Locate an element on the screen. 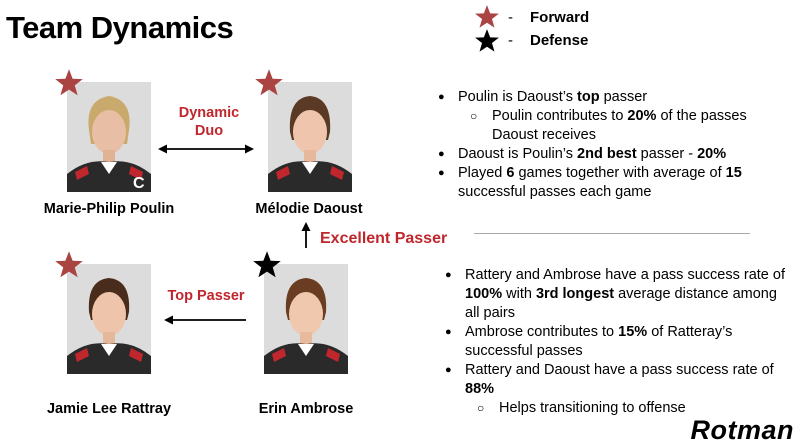 This screenshot has height=448, width=800. legend-label-forward: Forward is located at coordinates (560, 17).